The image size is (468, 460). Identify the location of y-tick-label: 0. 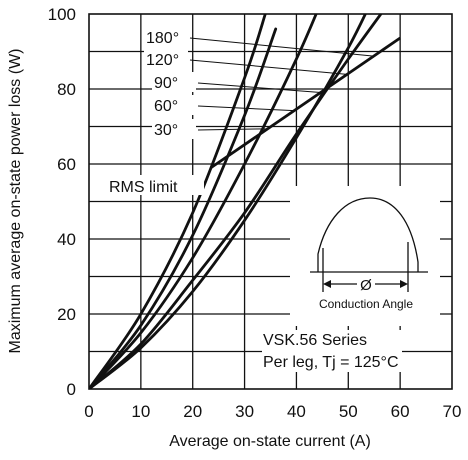
(71, 389).